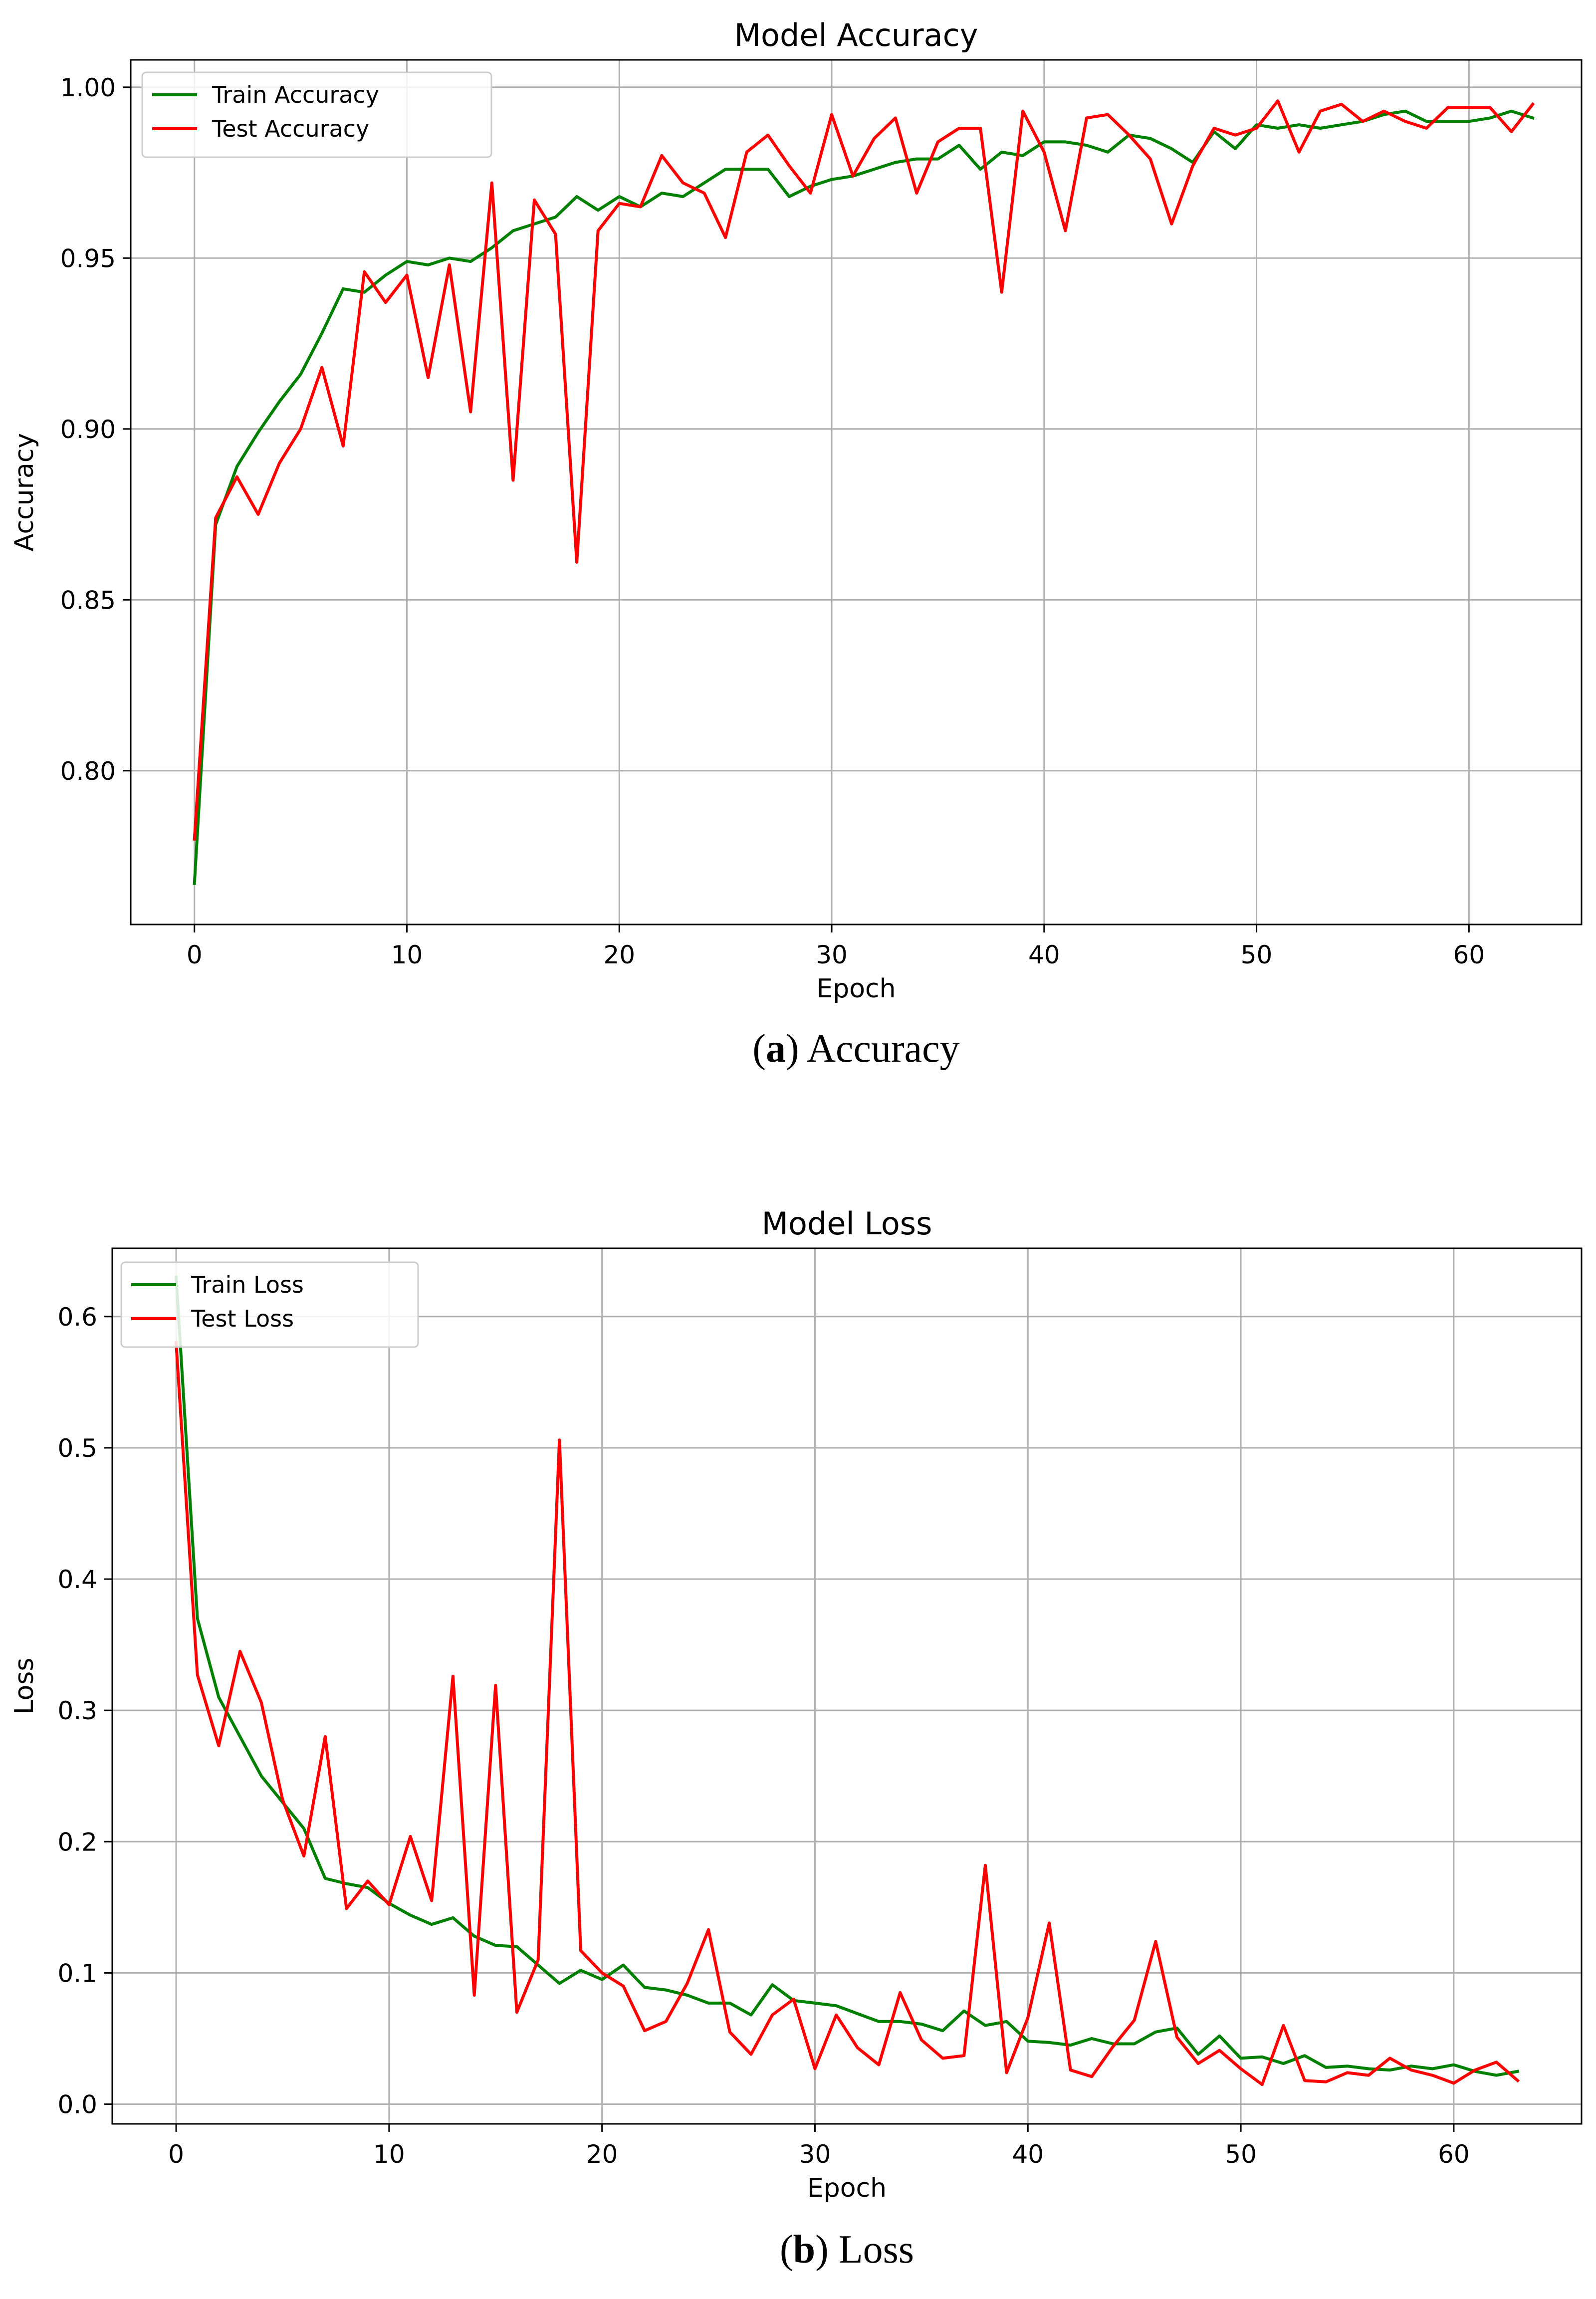 This screenshot has width=1596, height=2299. Describe the element at coordinates (77, 1711) in the screenshot. I see `loss-y-tick-label: 0.3` at that location.